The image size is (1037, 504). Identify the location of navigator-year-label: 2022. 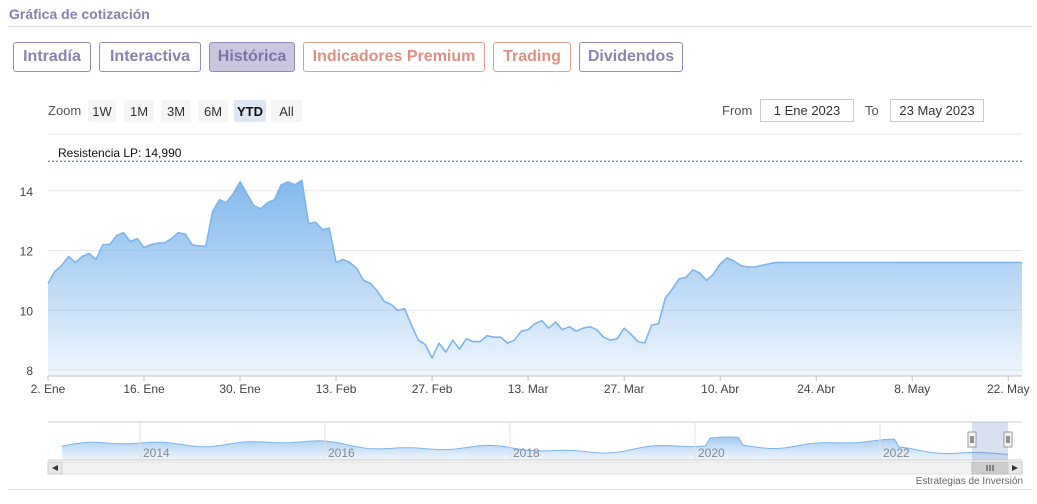
(896, 453).